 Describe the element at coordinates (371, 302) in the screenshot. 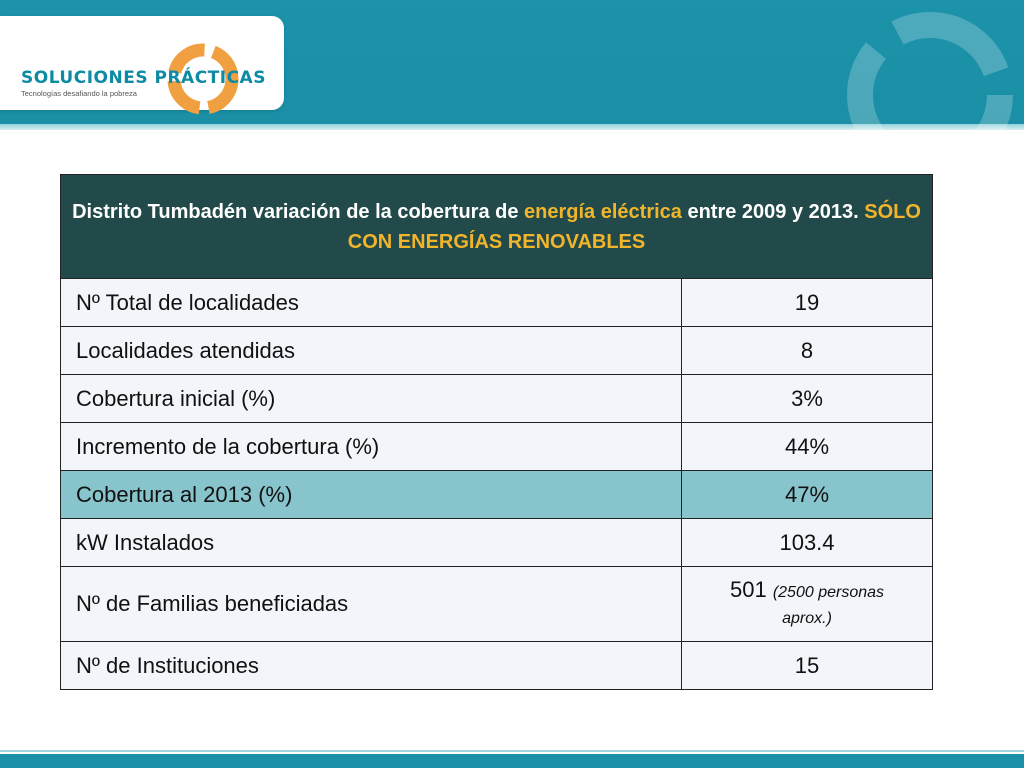

I see `row-label: Nº Total de localidades` at that location.